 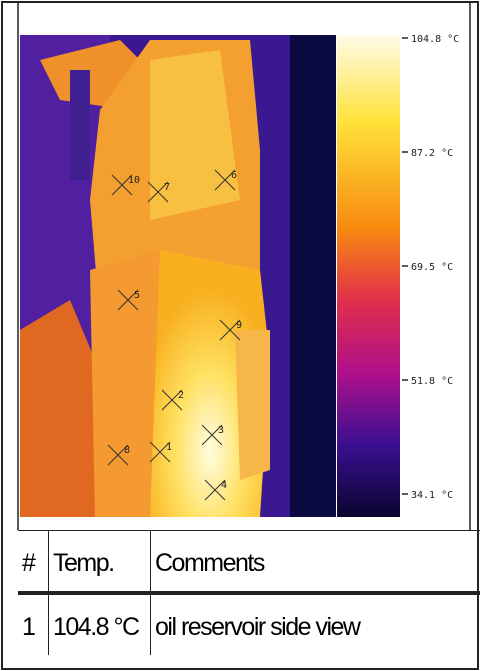 What do you see at coordinates (33, 562) in the screenshot?
I see `header-cell: #` at bounding box center [33, 562].